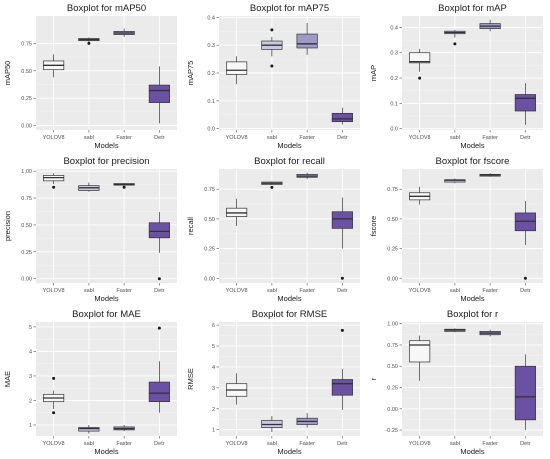 Image resolution: width=550 pixels, height=459 pixels. Describe the element at coordinates (289, 8) in the screenshot. I see `chart-title: Boxplot for mAP75` at that location.